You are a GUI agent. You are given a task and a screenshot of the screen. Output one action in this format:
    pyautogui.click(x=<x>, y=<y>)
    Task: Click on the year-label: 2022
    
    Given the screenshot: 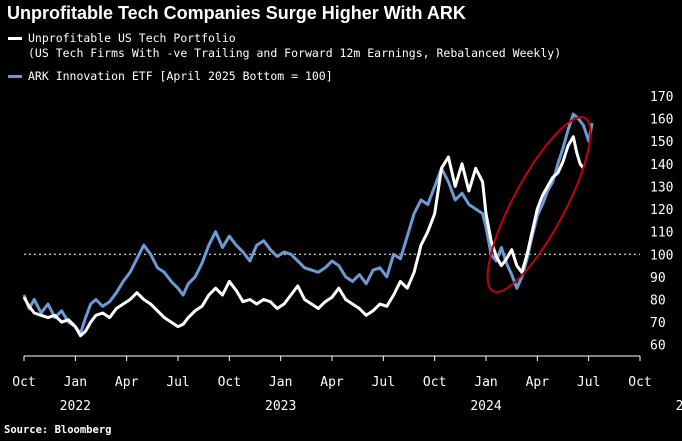 What is the action you would take?
    pyautogui.click(x=75, y=406)
    